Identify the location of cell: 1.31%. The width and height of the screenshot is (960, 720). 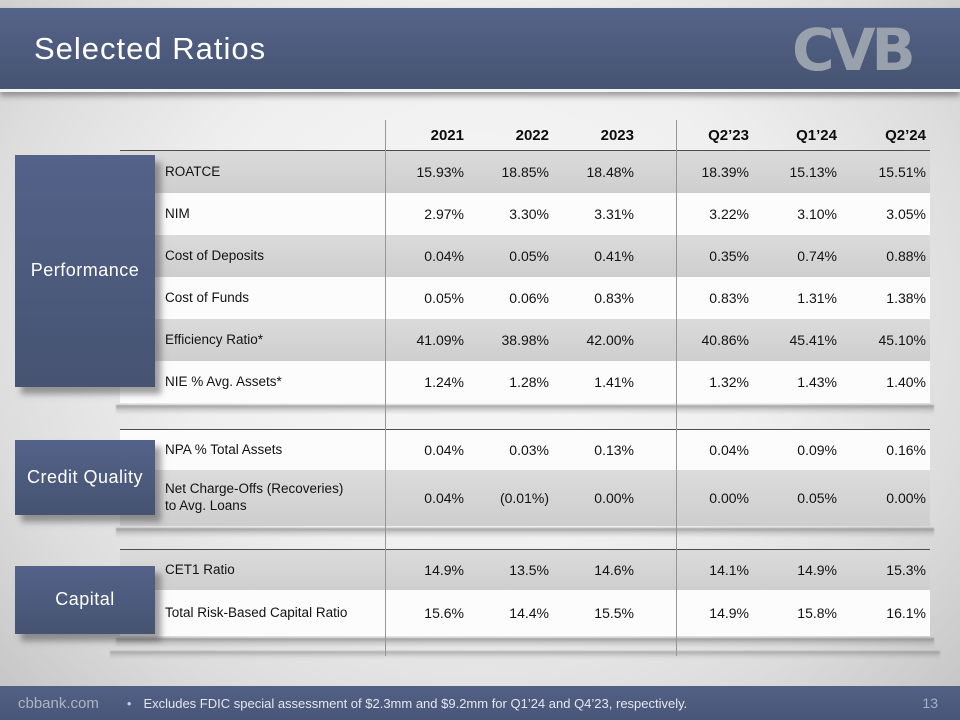
(817, 298).